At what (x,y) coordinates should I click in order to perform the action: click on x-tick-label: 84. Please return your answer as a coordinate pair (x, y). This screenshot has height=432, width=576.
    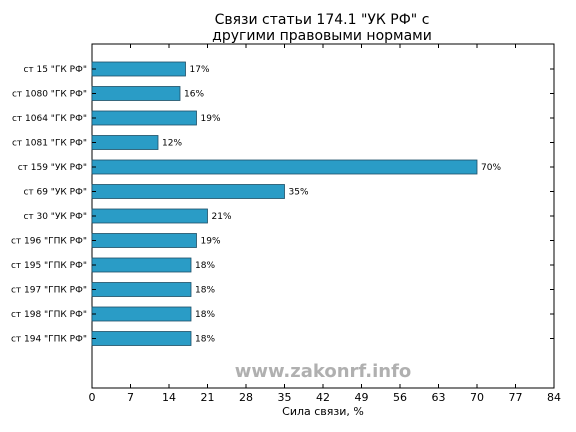
    Looking at the image, I should click on (554, 397).